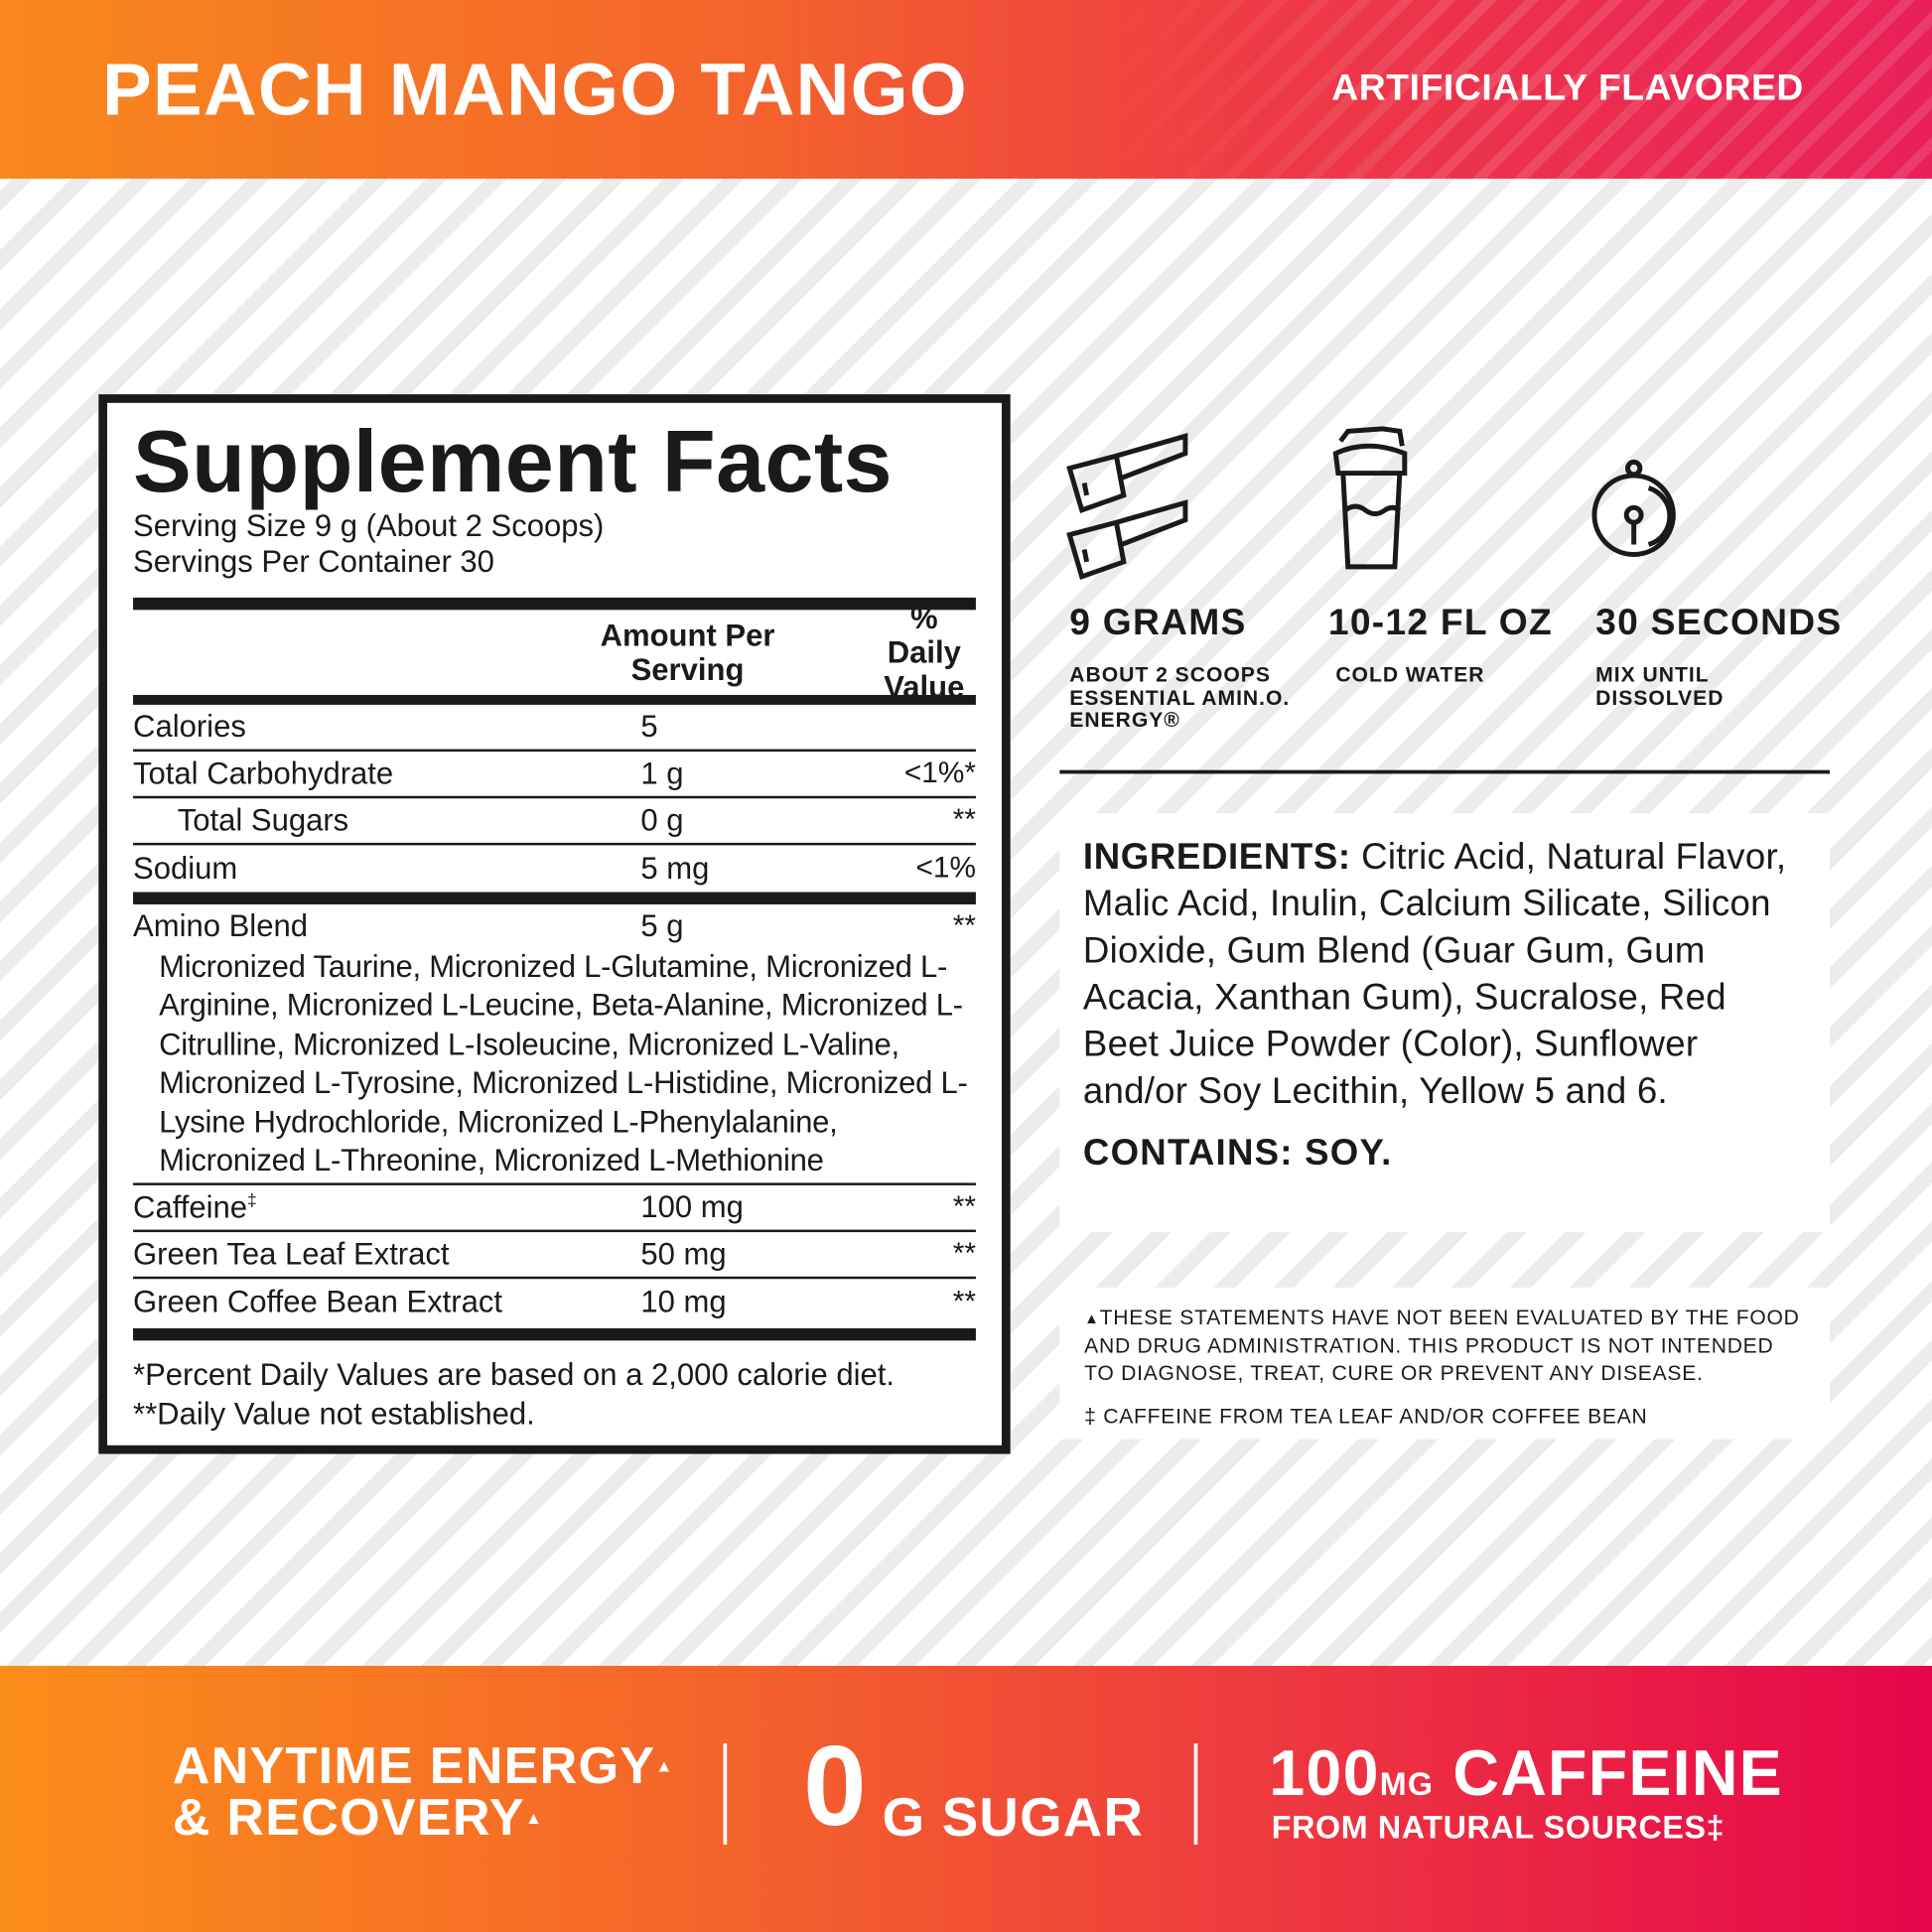 The image size is (1932, 1932). What do you see at coordinates (334, 1415) in the screenshot?
I see `footnote-not-established: **Daily Value not established.` at bounding box center [334, 1415].